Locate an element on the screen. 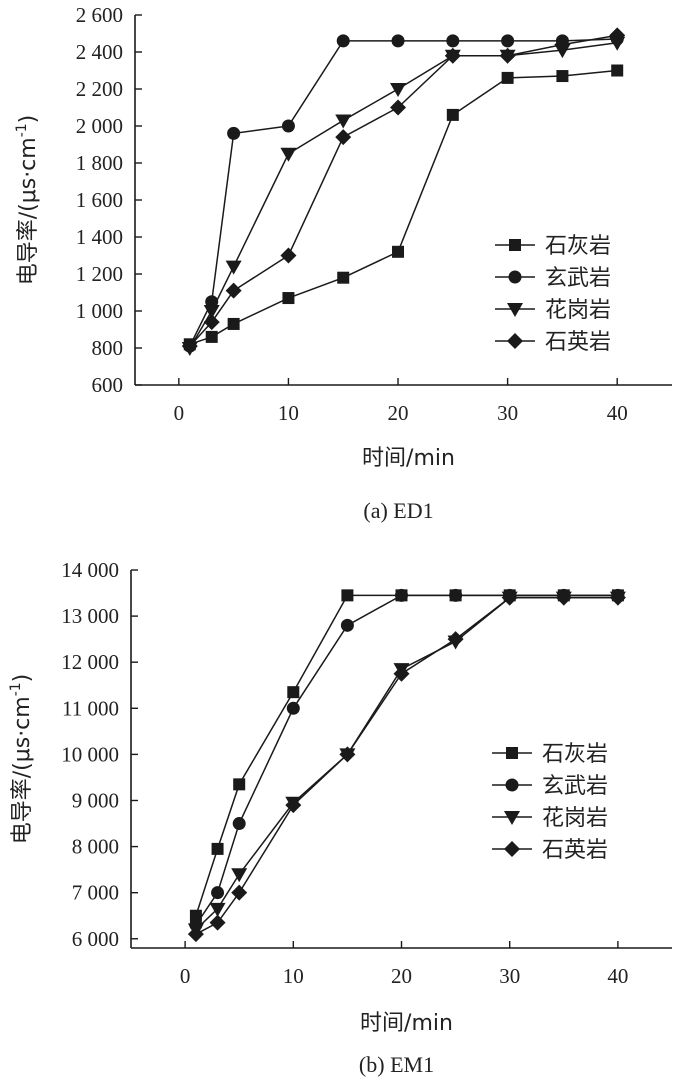 This screenshot has width=700, height=1084. panel-caption: (b) EM1 is located at coordinates (396, 1064).